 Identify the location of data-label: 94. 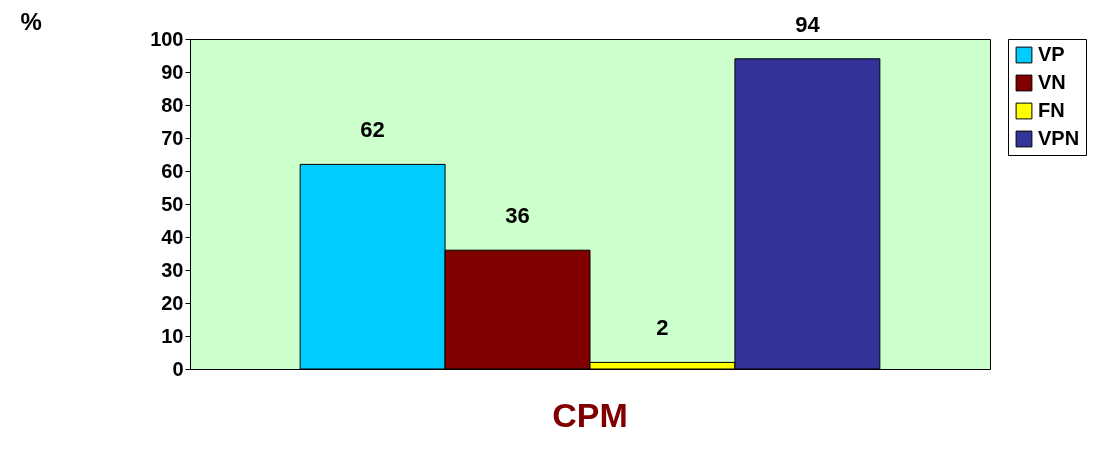
(808, 24).